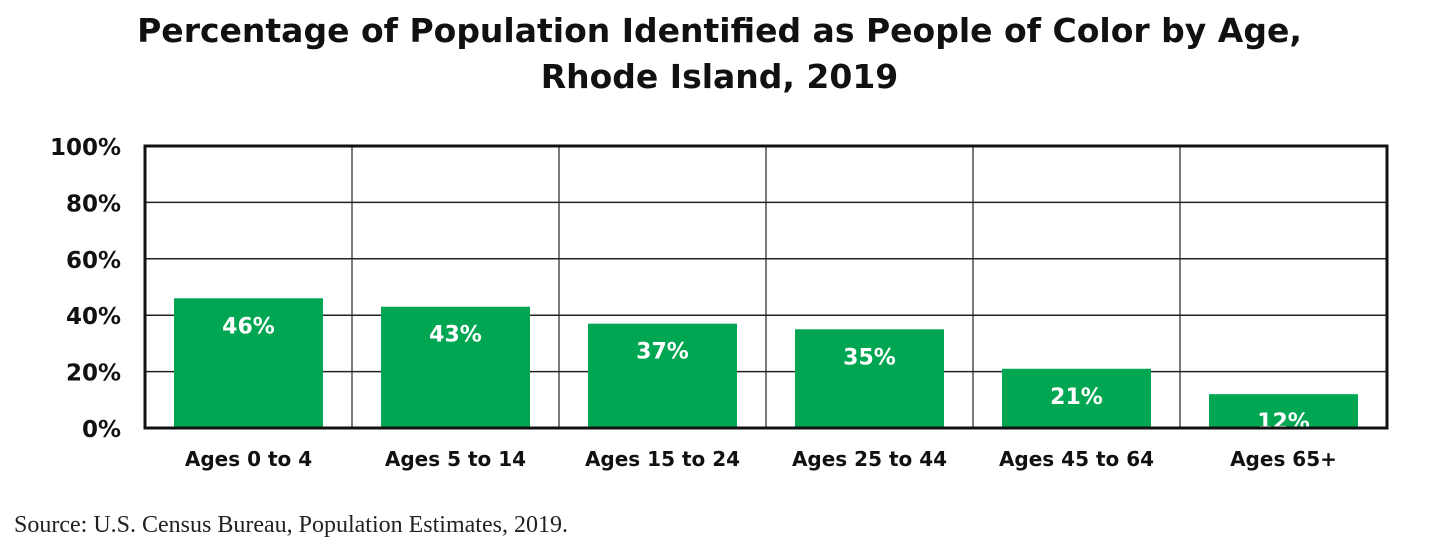 The width and height of the screenshot is (1439, 558). What do you see at coordinates (93, 204) in the screenshot?
I see `y-tick-label: 80%` at bounding box center [93, 204].